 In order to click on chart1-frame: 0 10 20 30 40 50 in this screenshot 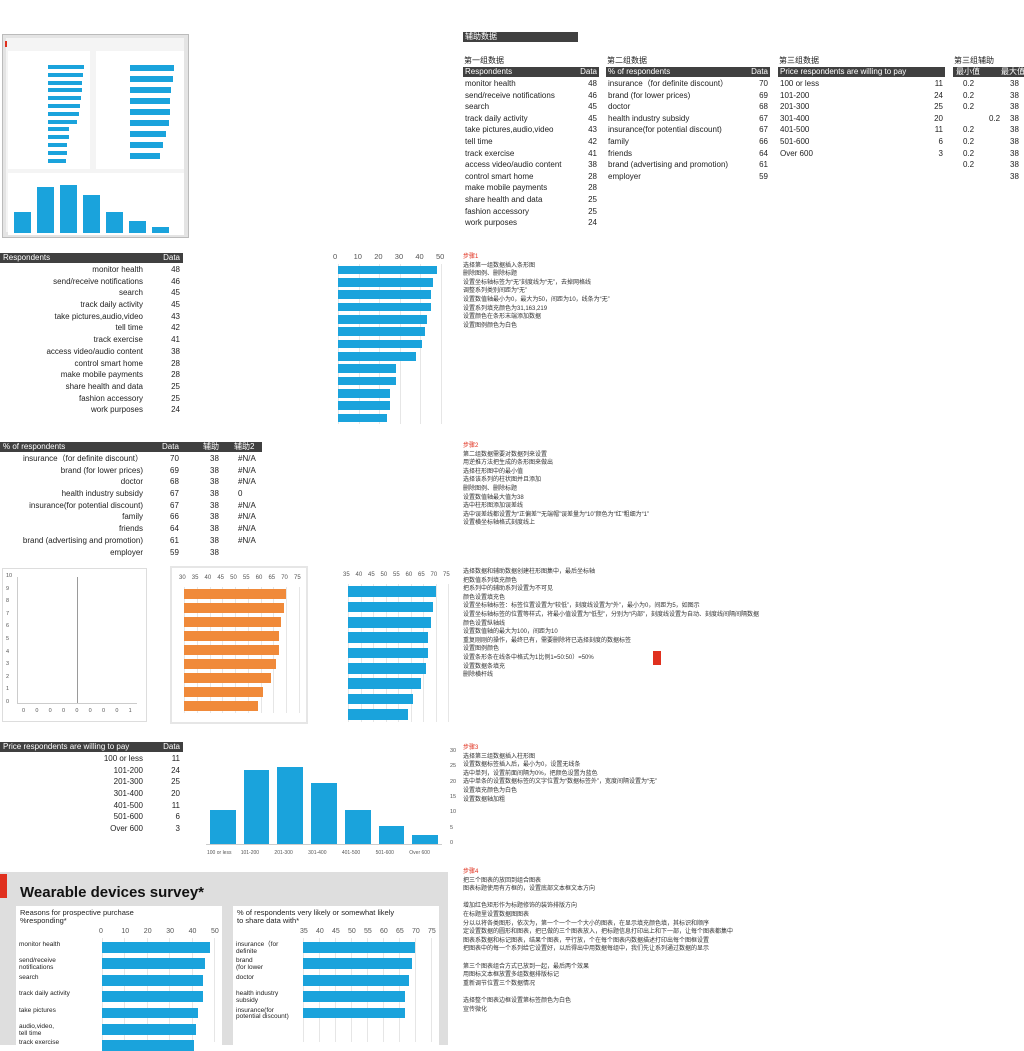, I will do `click(390, 336)`.